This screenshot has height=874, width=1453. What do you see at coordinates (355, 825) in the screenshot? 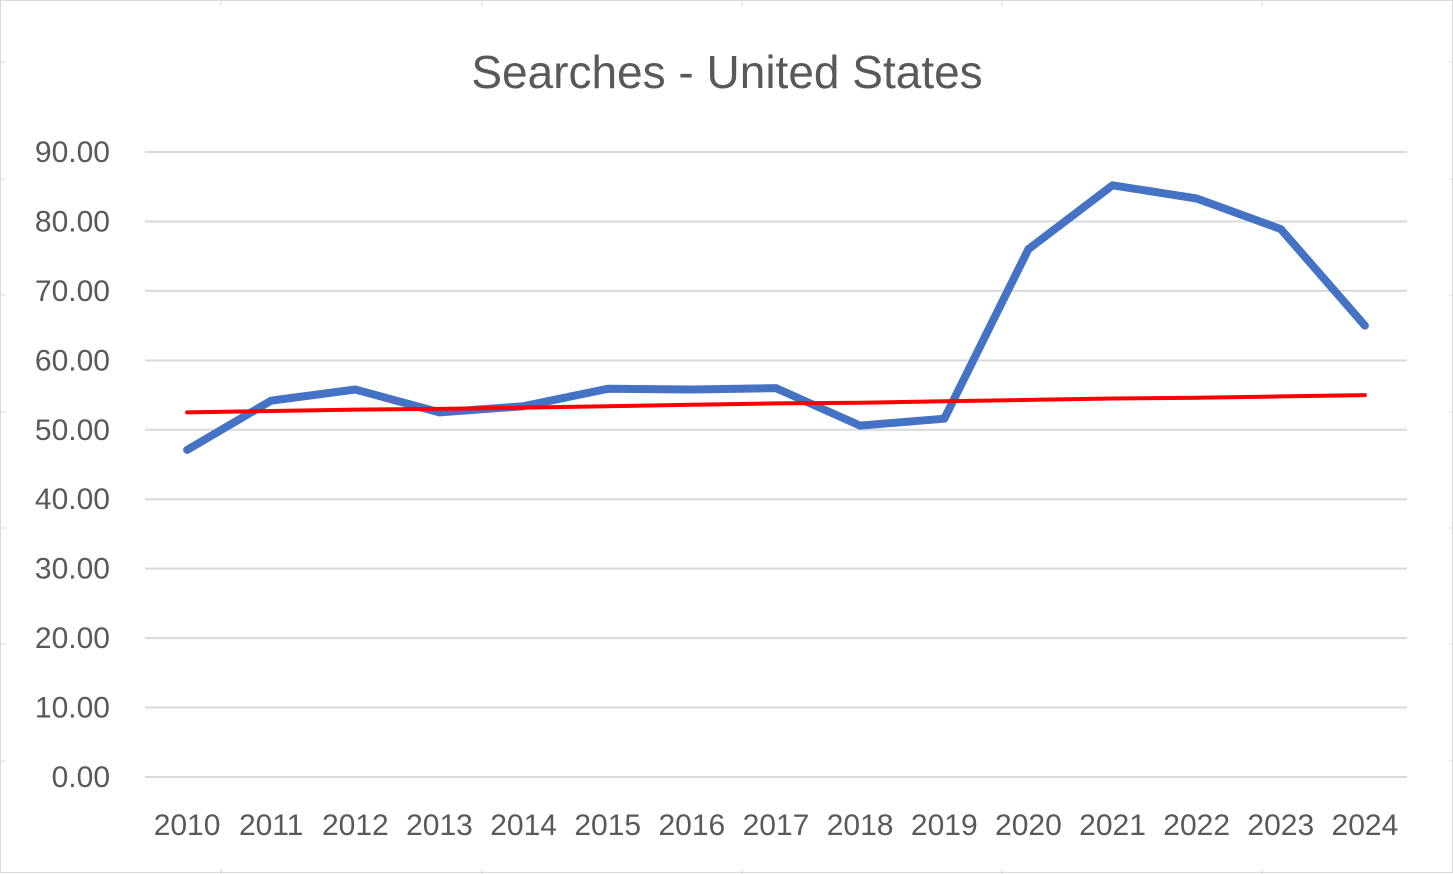
I see `x-tick-label: 2012` at bounding box center [355, 825].